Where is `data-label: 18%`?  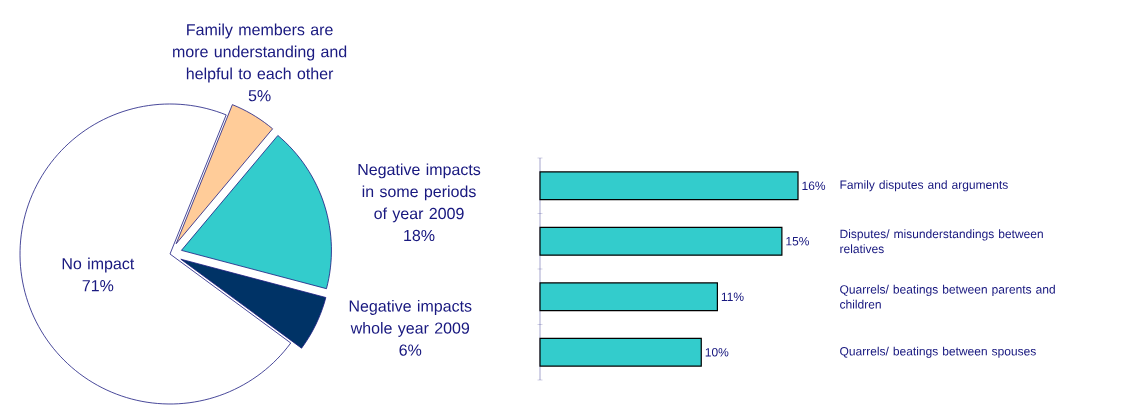
data-label: 18% is located at coordinates (419, 235).